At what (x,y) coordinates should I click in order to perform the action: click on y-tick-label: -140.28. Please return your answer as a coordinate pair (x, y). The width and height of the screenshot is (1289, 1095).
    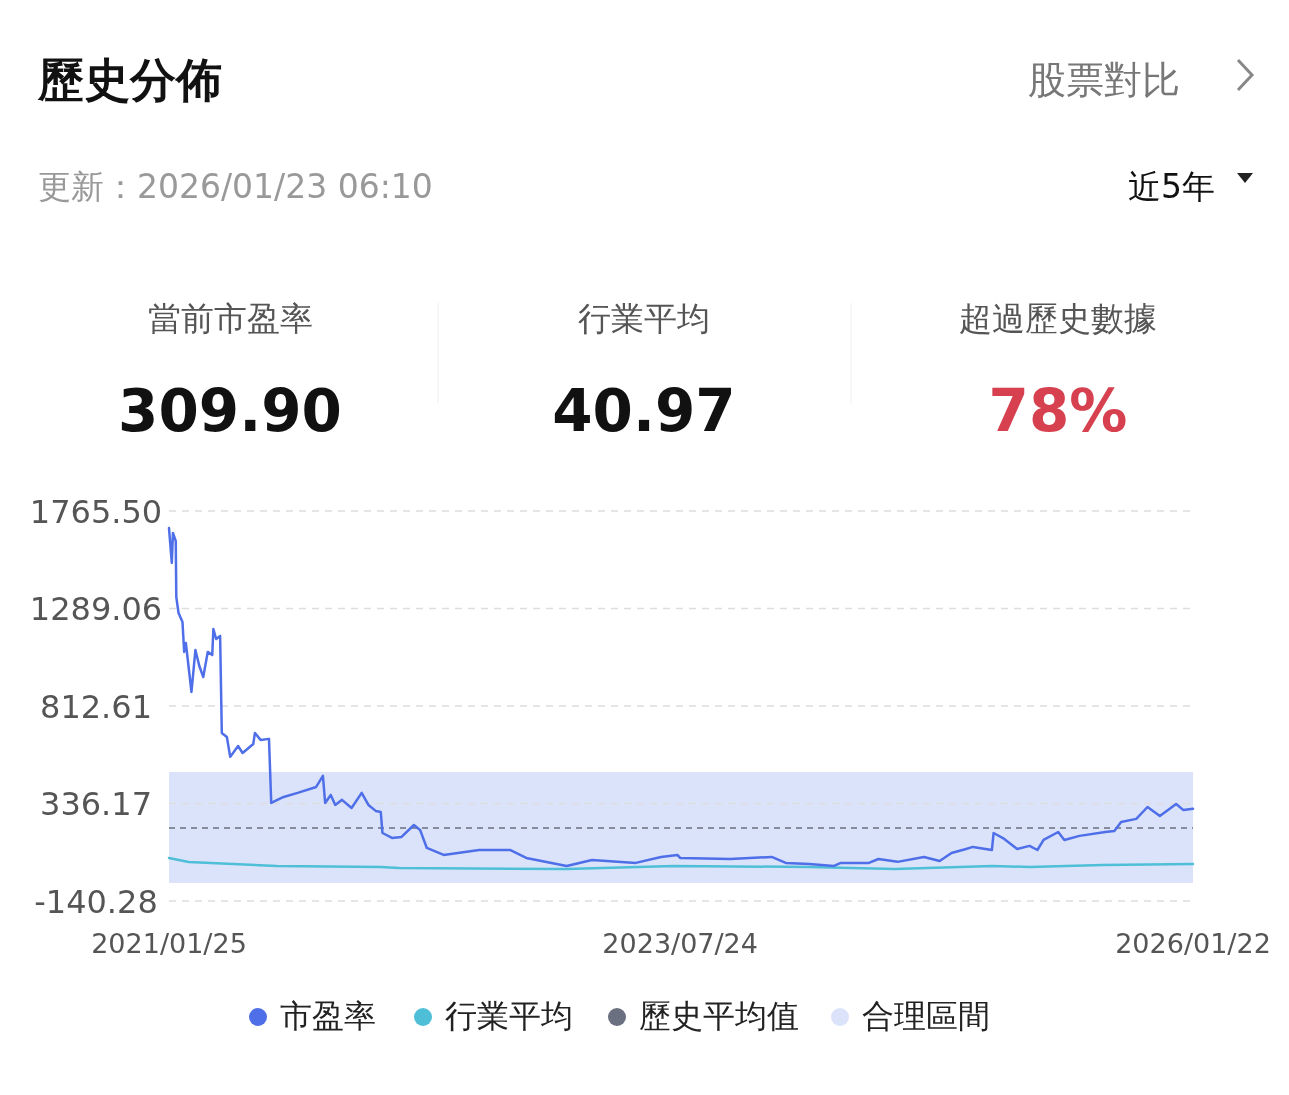
    Looking at the image, I should click on (96, 902).